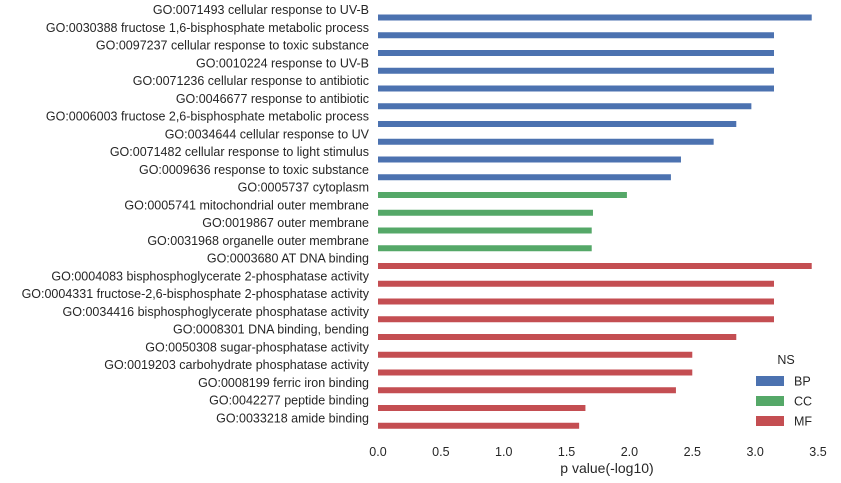 The image size is (841, 483). Describe the element at coordinates (283, 383) in the screenshot. I see `category-label: GO:0008199 ferric iron binding` at that location.